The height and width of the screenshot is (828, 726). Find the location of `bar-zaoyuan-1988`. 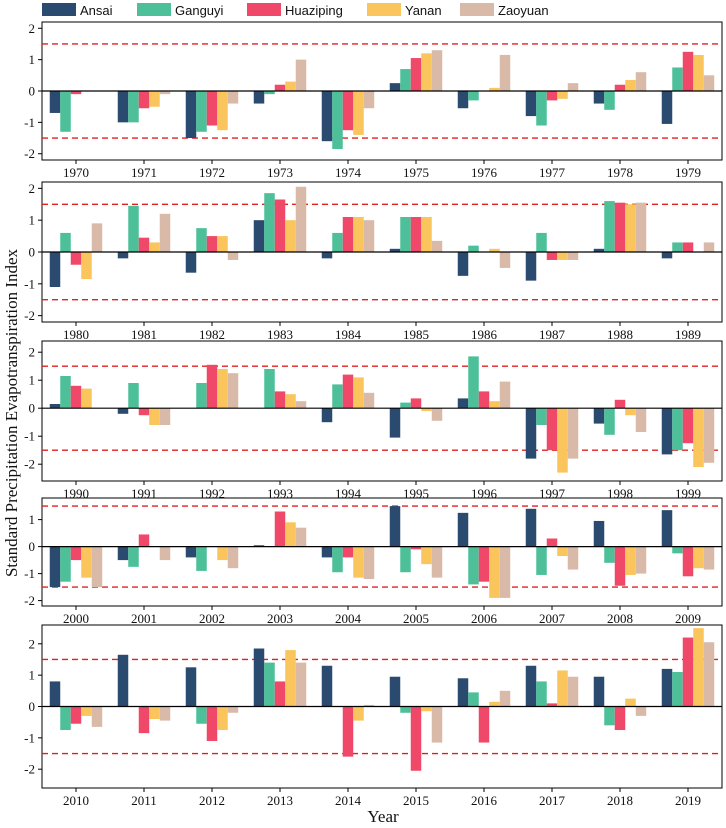

bar-zaoyuan-1988 is located at coordinates (641, 227).